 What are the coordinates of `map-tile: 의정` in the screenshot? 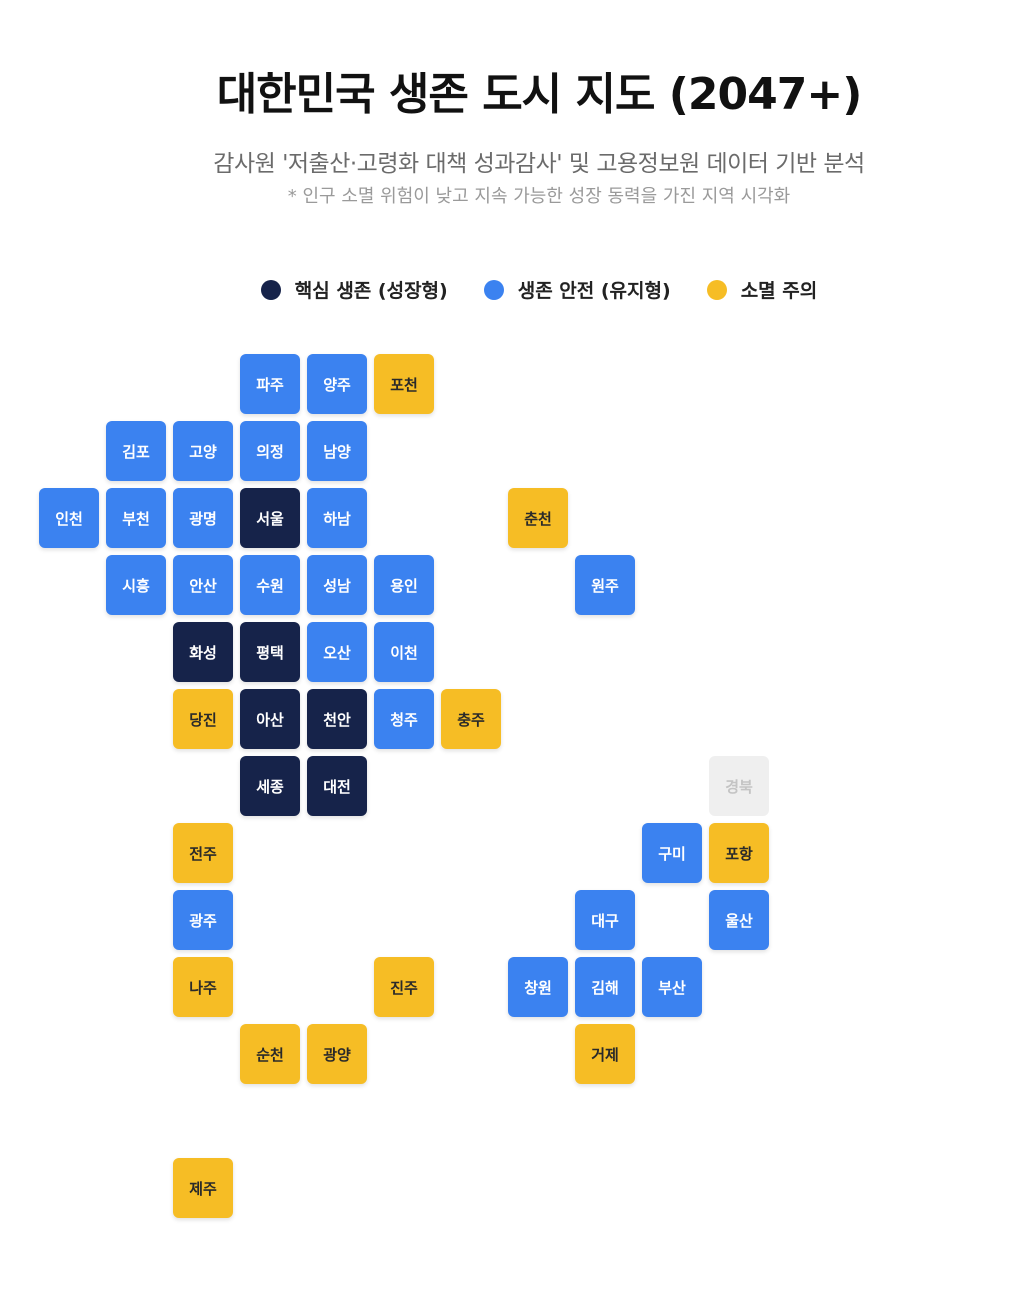 It's located at (270, 451).